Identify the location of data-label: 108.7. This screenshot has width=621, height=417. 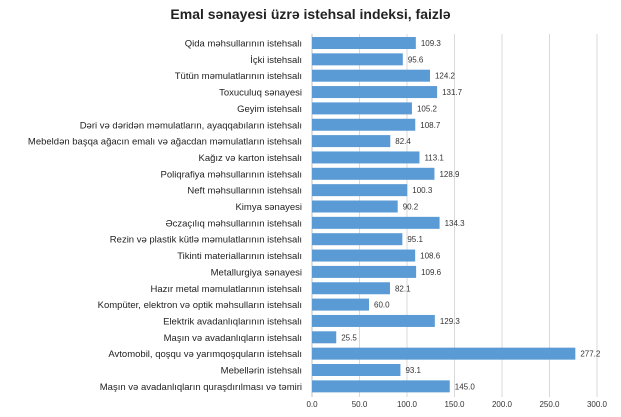
(430, 125).